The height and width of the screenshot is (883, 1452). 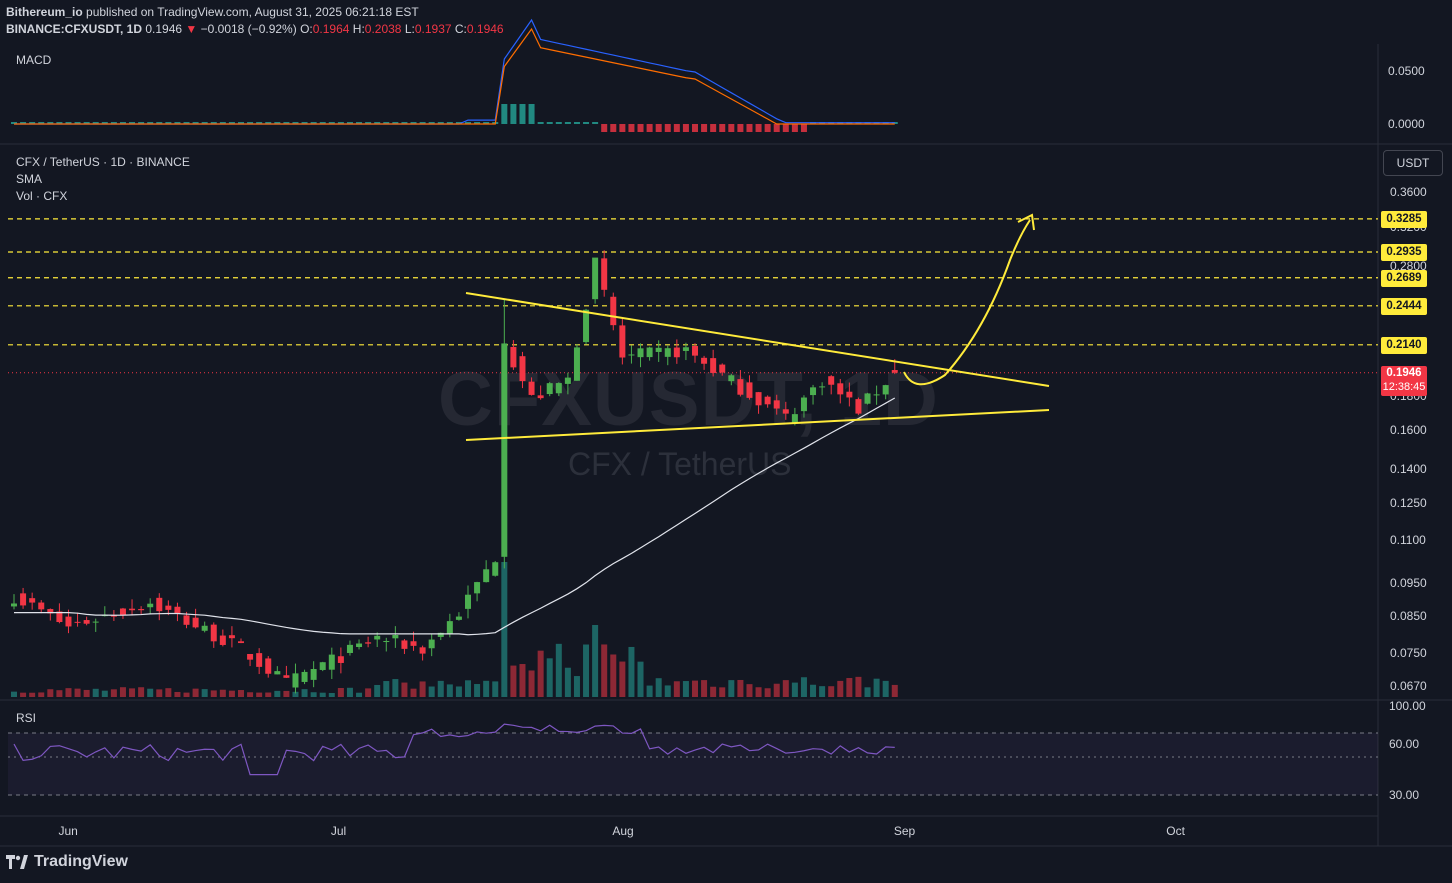 What do you see at coordinates (26, 718) in the screenshot?
I see `rsi-label: RSI` at bounding box center [26, 718].